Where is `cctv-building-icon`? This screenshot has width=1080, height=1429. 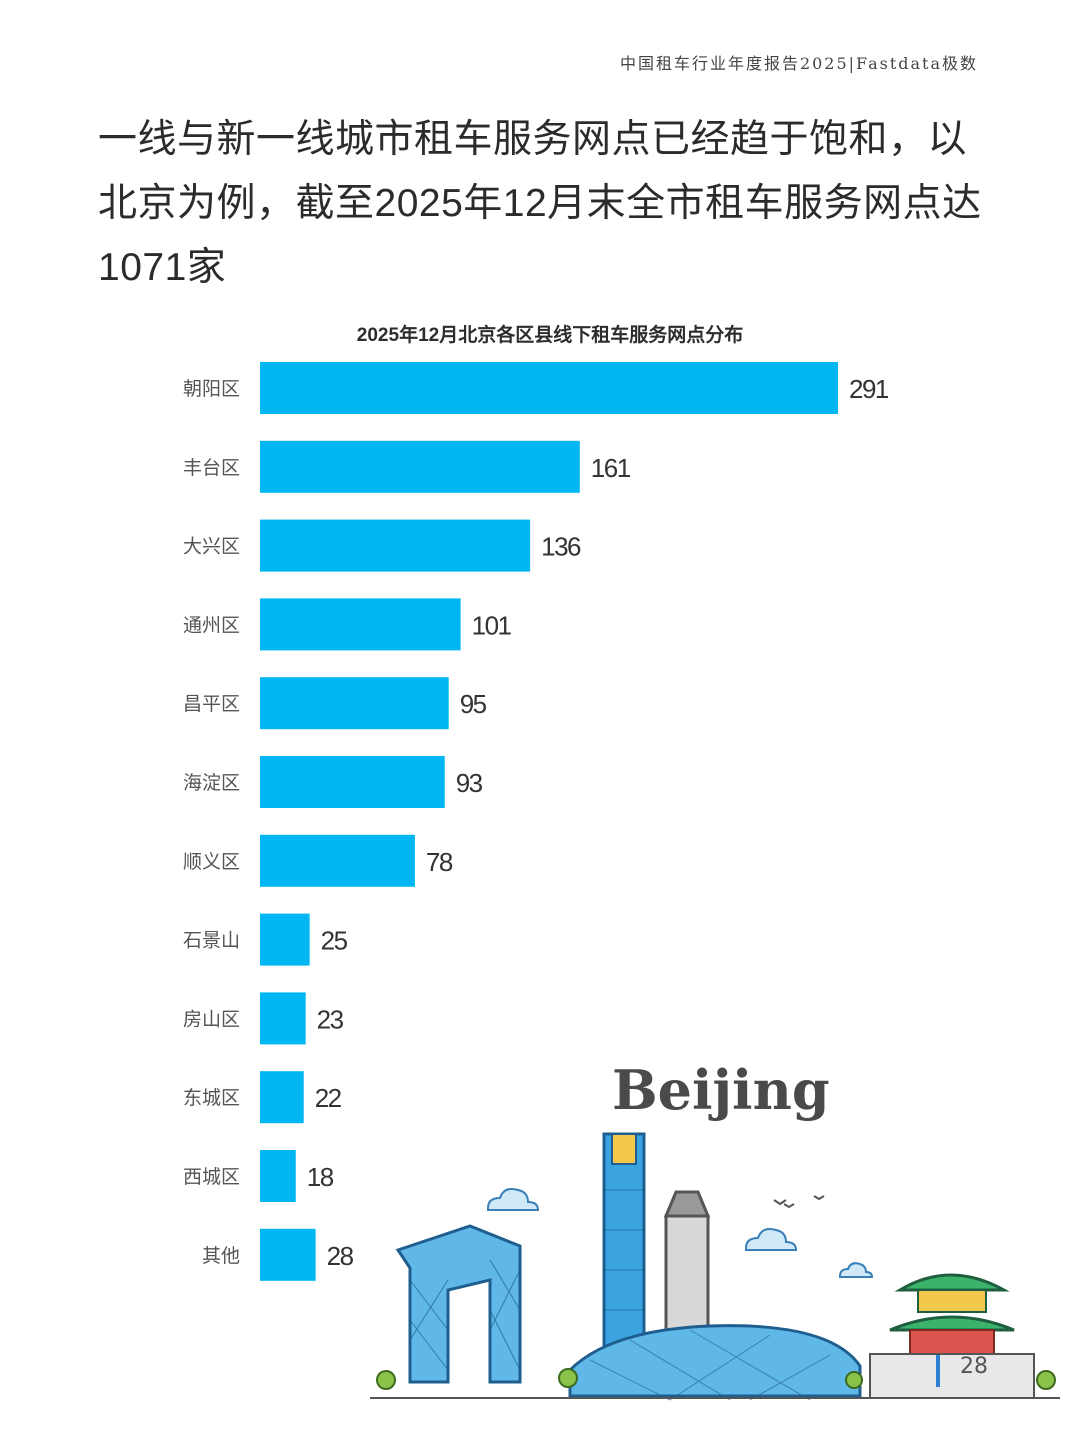 cctv-building-icon is located at coordinates (458, 1304).